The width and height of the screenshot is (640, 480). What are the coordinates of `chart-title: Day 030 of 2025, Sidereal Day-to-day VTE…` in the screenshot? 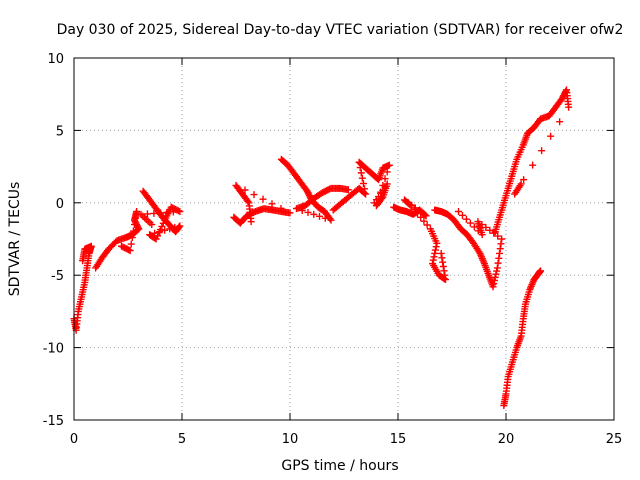 It's located at (340, 30).